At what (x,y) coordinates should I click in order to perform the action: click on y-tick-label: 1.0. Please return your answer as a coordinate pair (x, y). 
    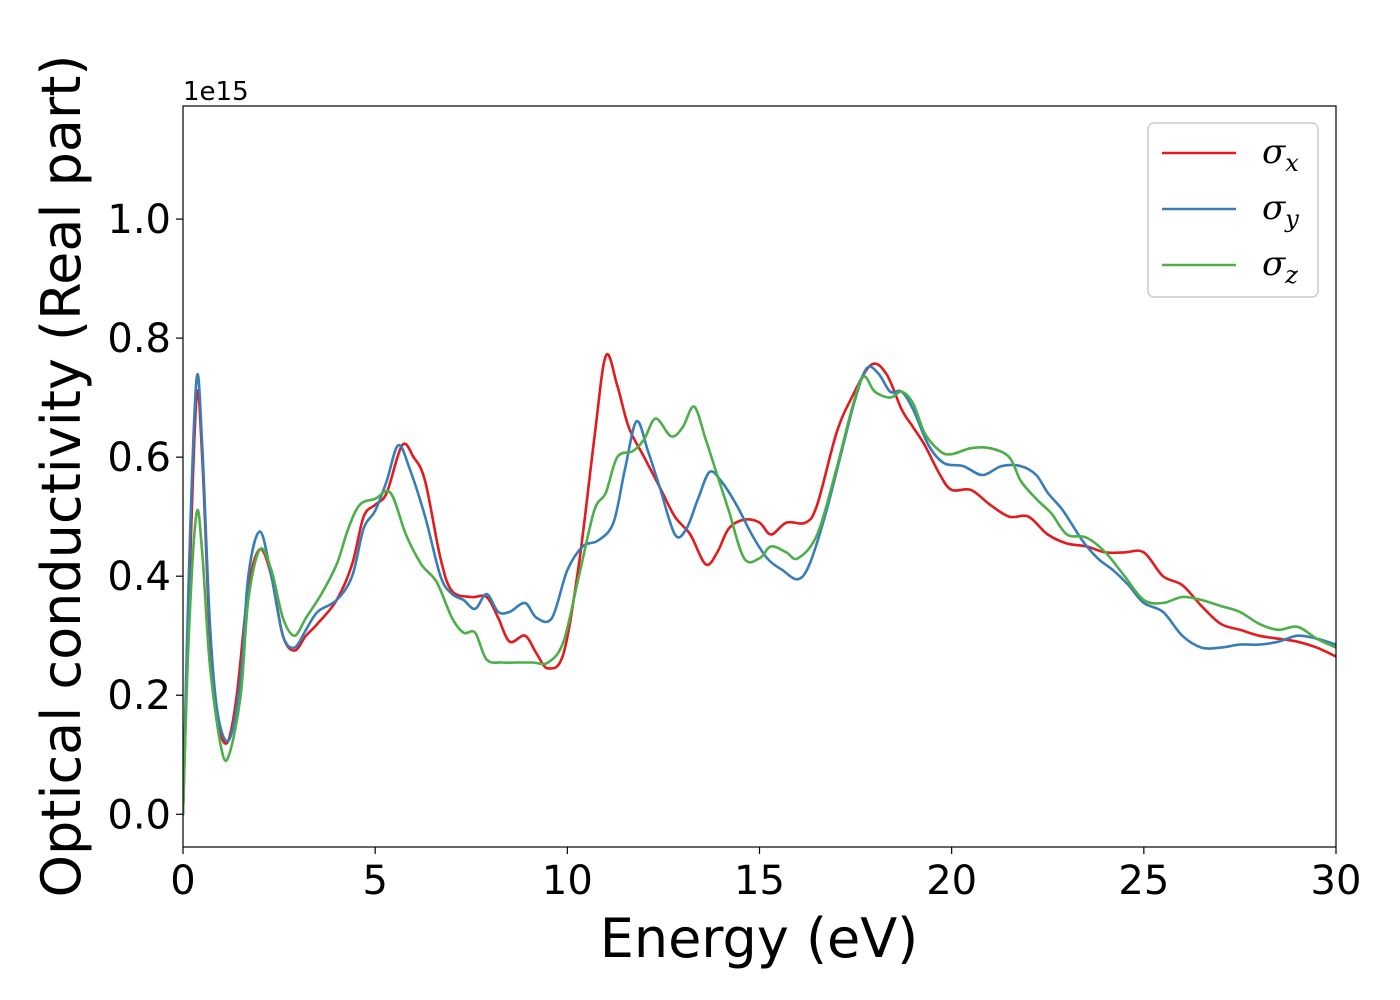
    Looking at the image, I should click on (139, 220).